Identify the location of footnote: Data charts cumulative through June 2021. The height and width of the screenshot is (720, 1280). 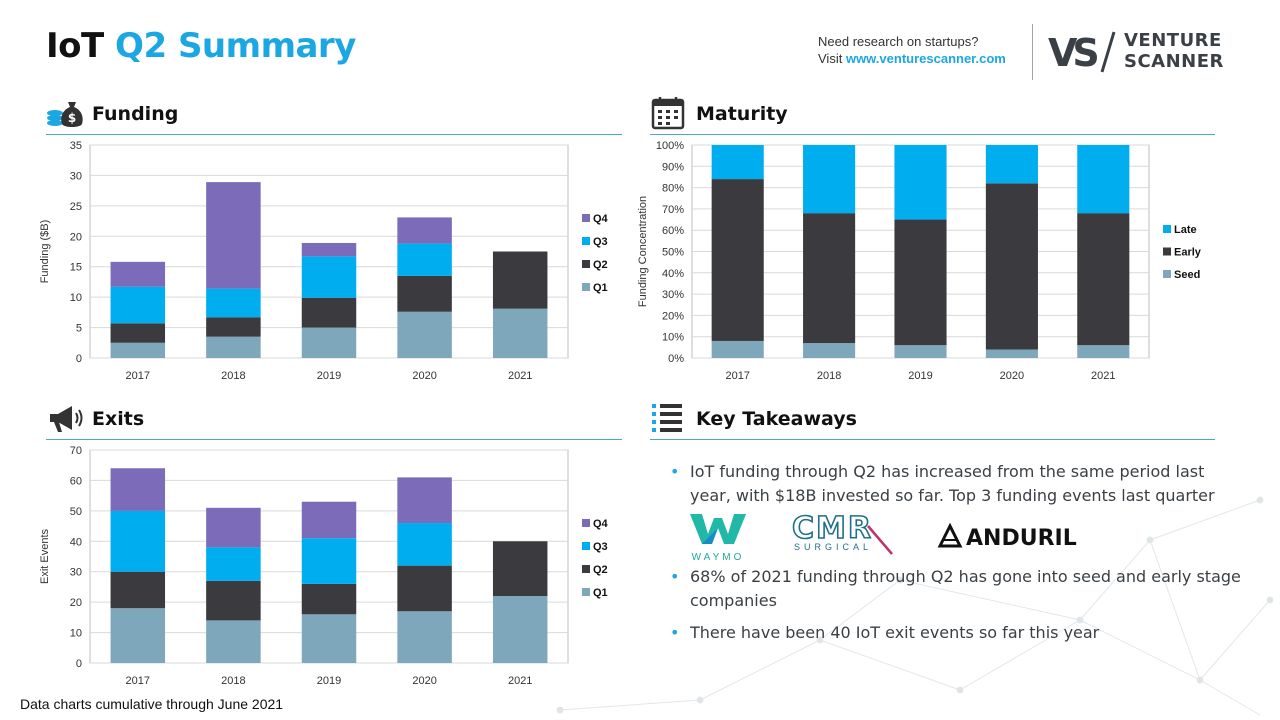
(152, 704).